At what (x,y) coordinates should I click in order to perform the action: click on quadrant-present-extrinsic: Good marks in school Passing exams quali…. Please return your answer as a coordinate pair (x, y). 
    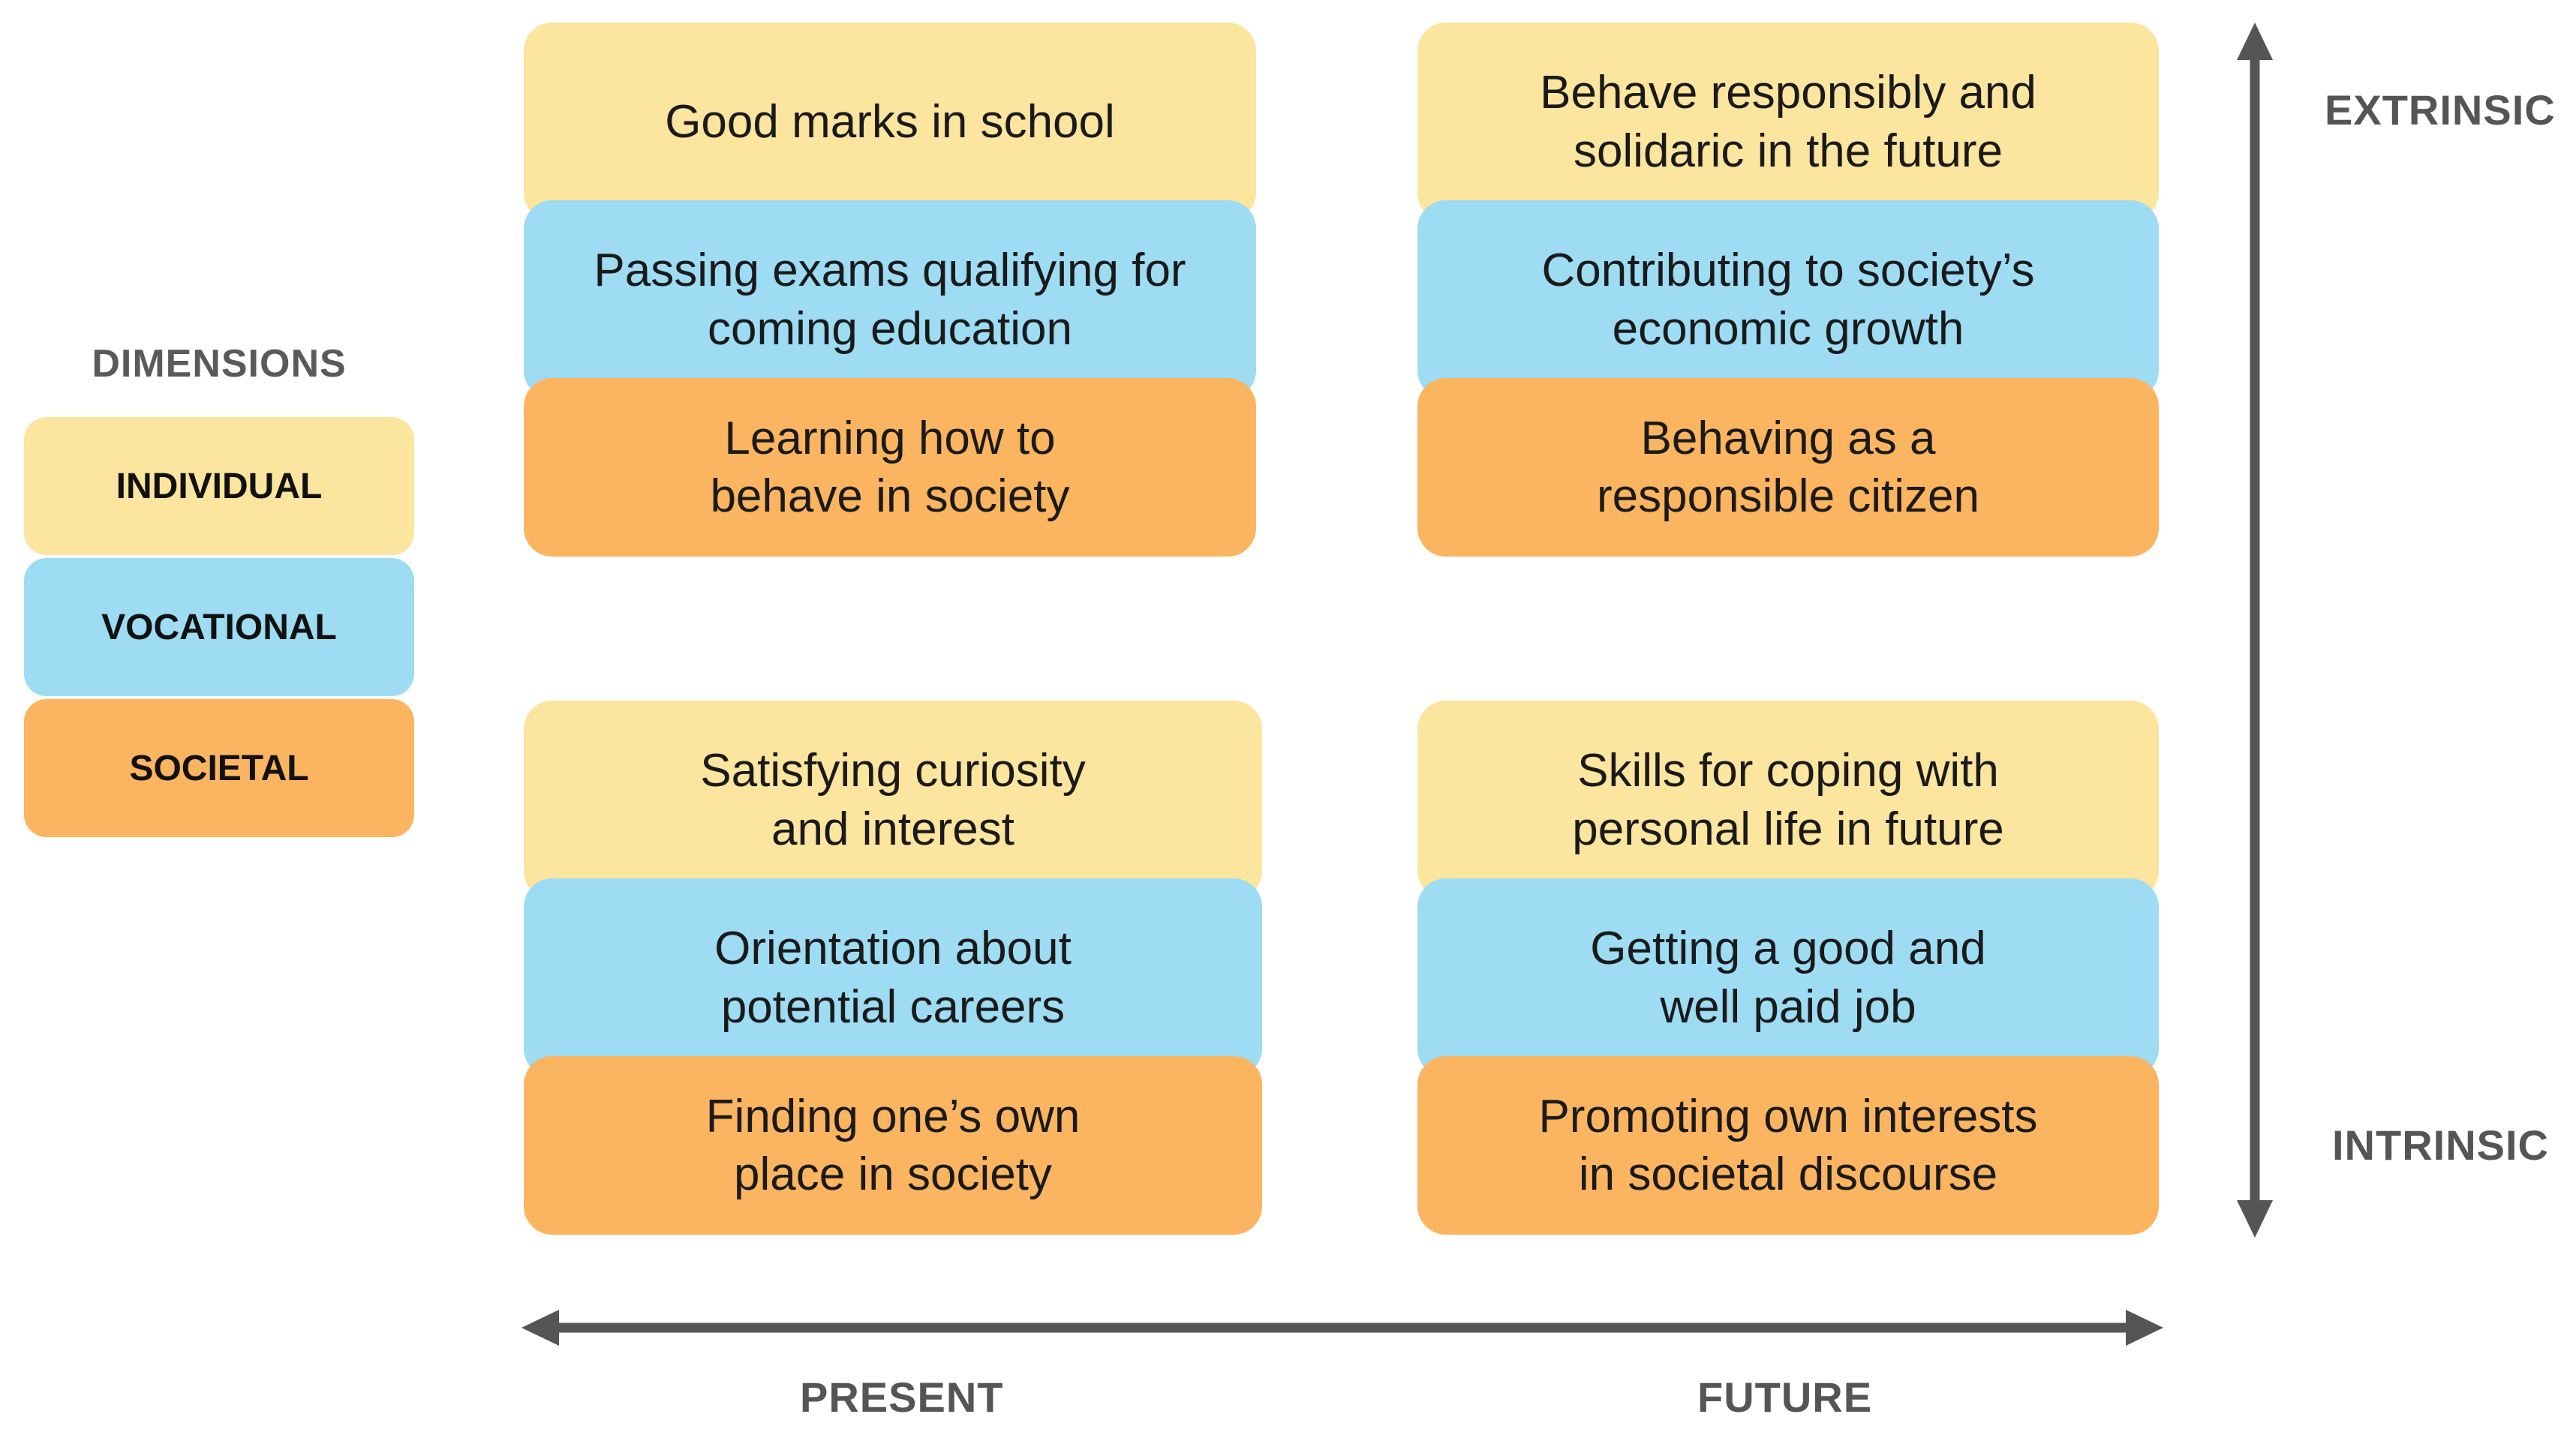
    Looking at the image, I should click on (890, 290).